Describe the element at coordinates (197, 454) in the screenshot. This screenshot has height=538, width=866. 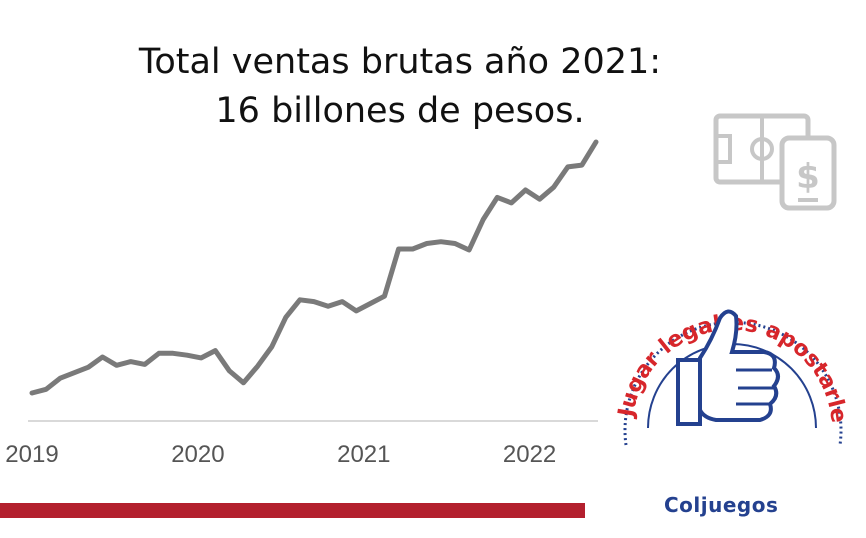
I see `x-tick-label: 2020` at that location.